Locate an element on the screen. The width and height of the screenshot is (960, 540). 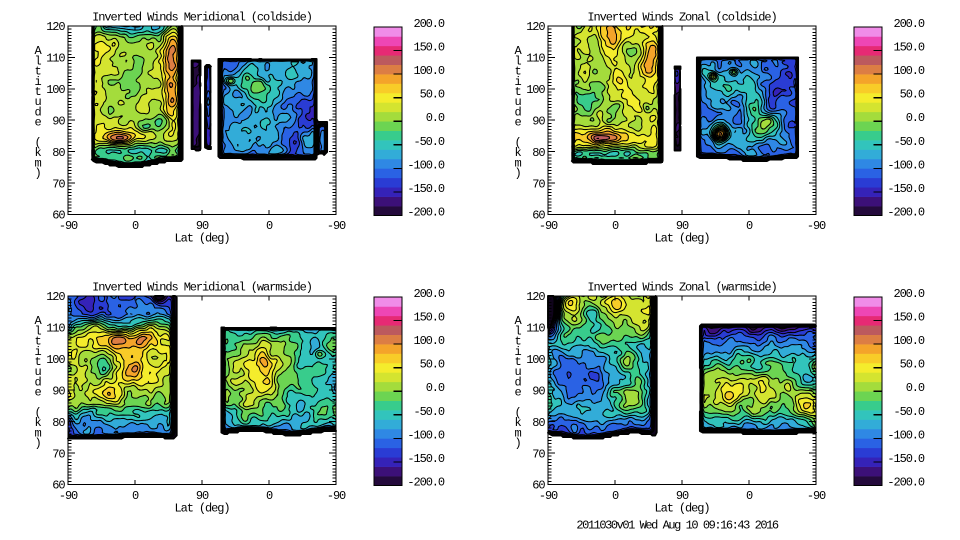
svg-text:2011030v01 Wed Aug 10 09:16:43: 2011030v01 Wed Aug 10 09:16:43 2016 is located at coordinates (677, 526).